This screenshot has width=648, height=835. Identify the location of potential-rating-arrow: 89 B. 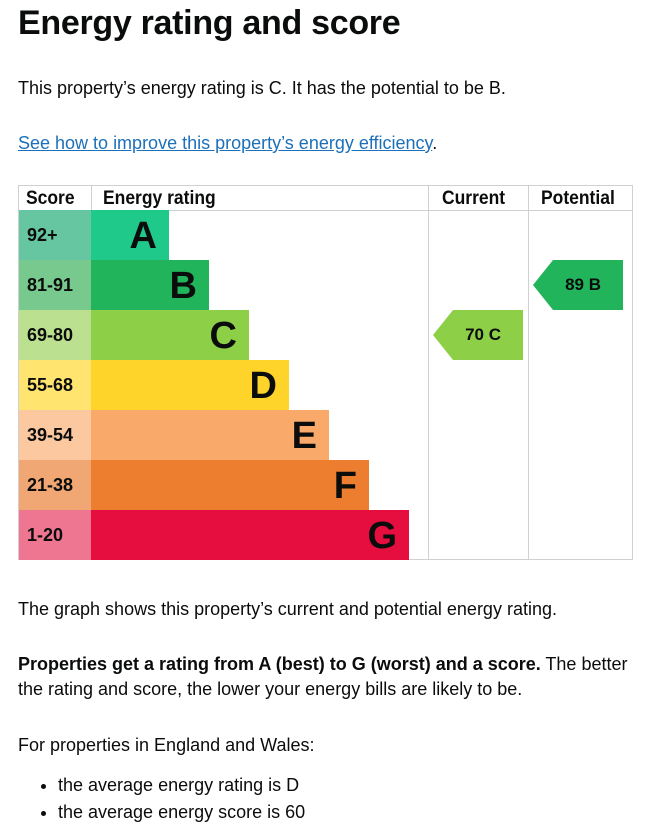
(578, 285).